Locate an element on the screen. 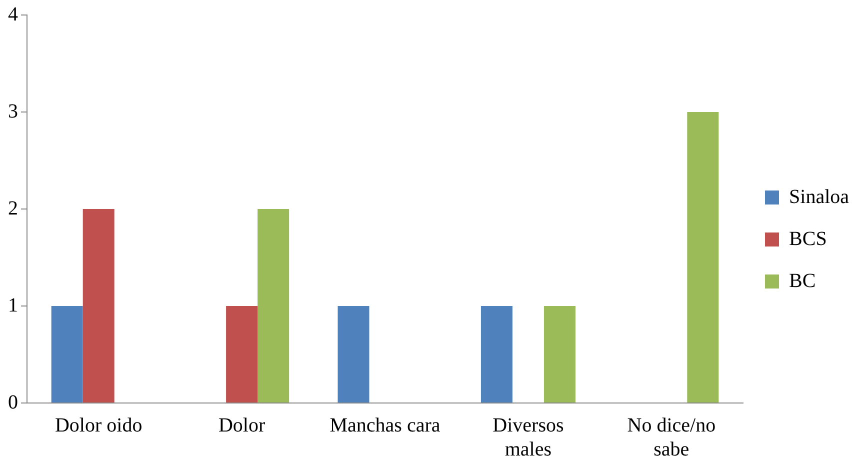  y-tick-label: 0 is located at coordinates (13, 402).